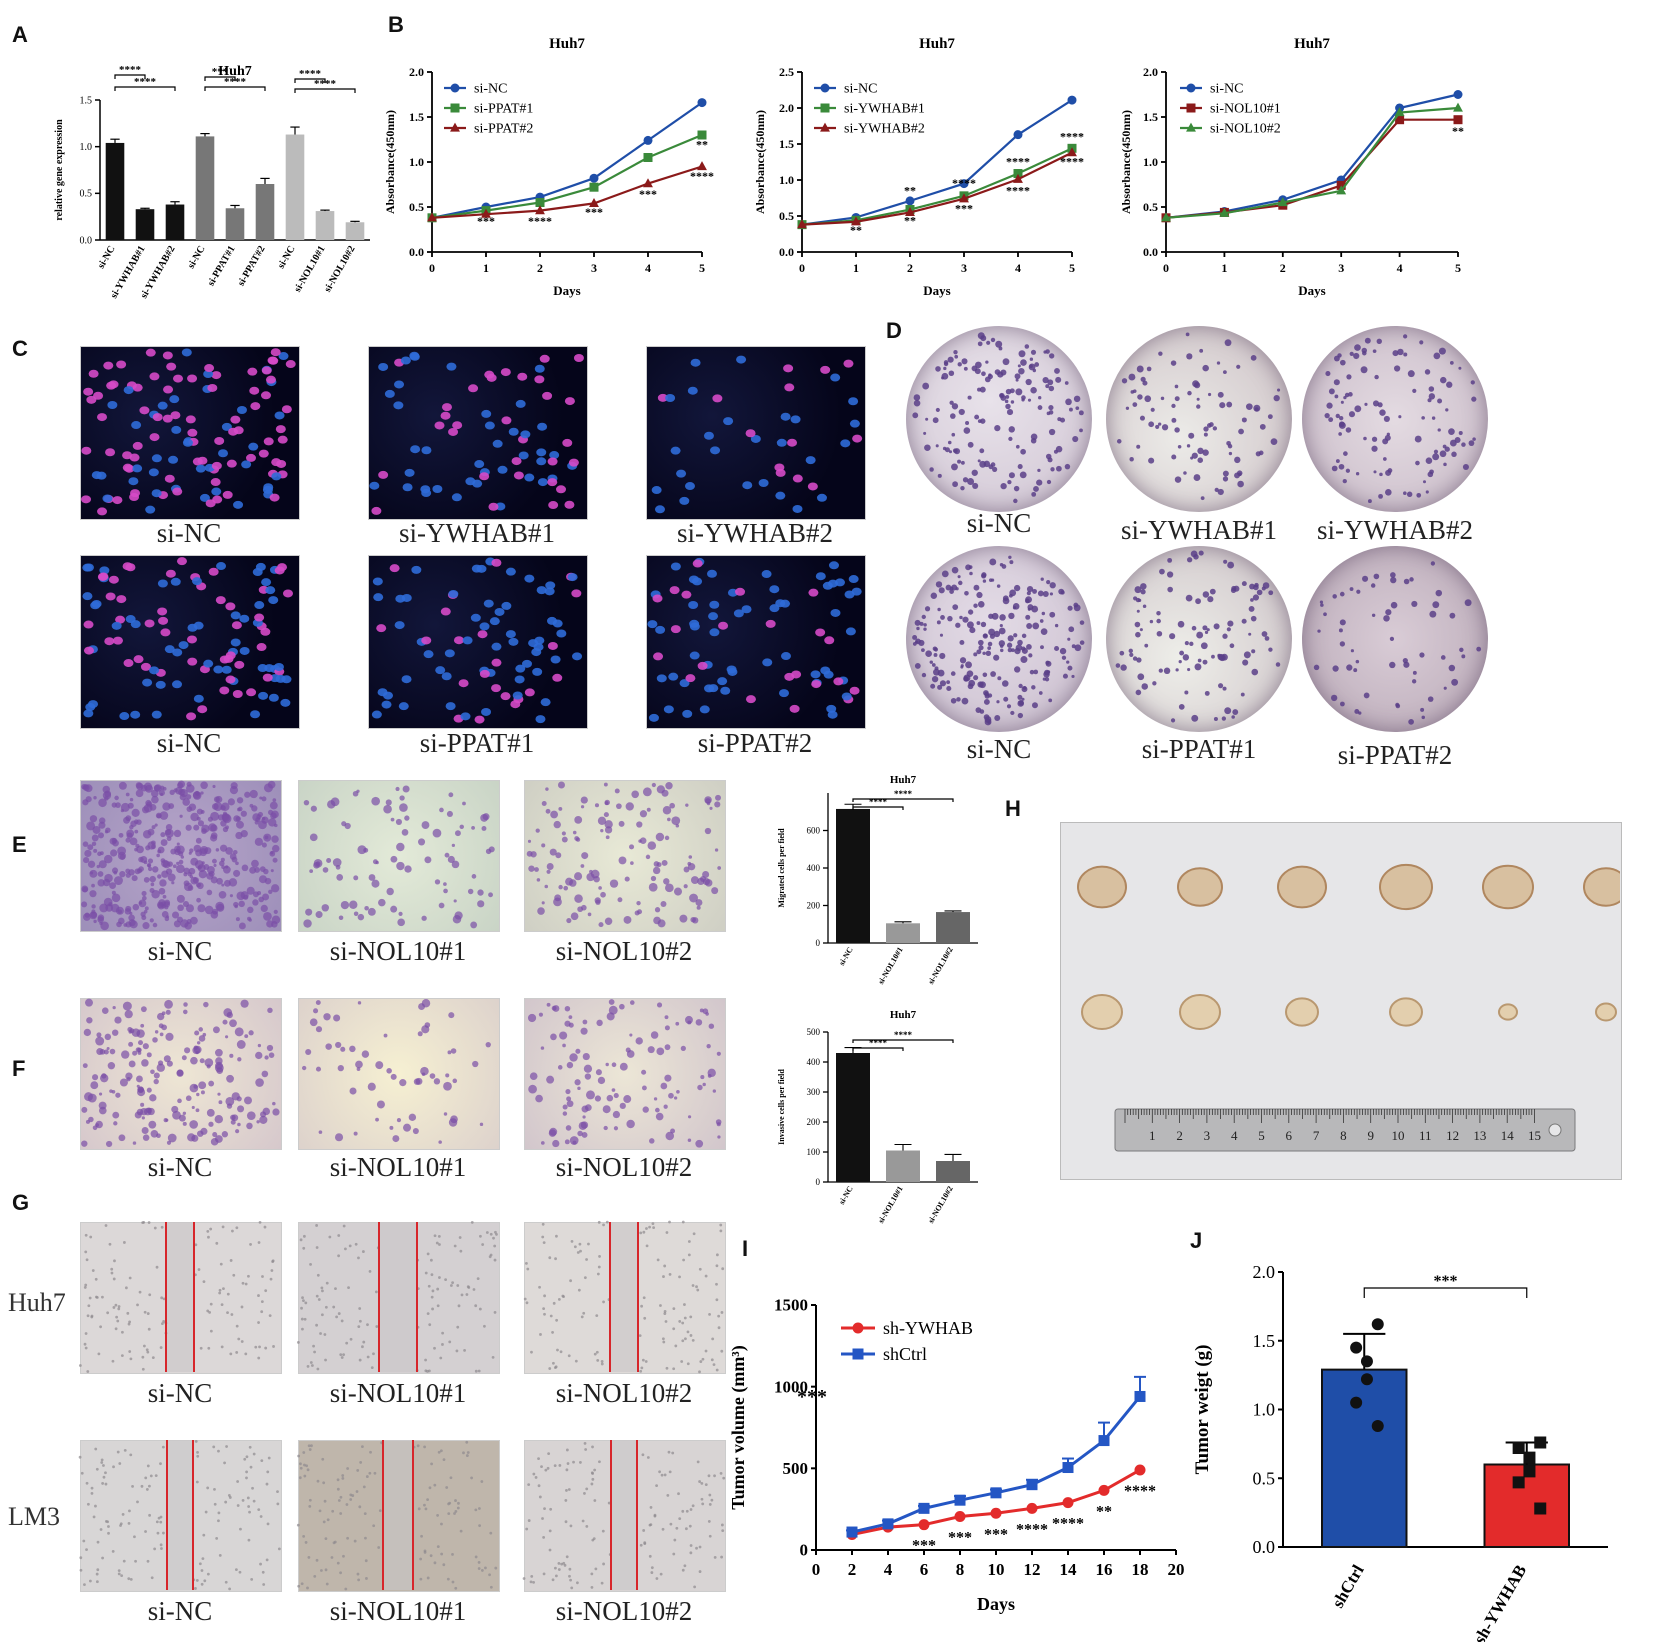 Image resolution: width=1673 pixels, height=1648 pixels. What do you see at coordinates (398, 1167) in the screenshot?
I see `caption-f-2: si-NOL10#1` at bounding box center [398, 1167].